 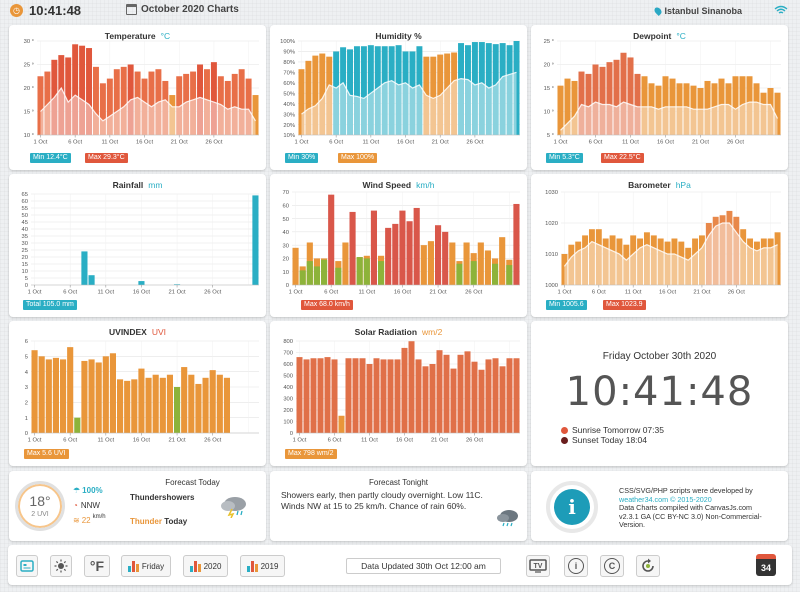 I want to click on info-button: i, so click(x=576, y=566).